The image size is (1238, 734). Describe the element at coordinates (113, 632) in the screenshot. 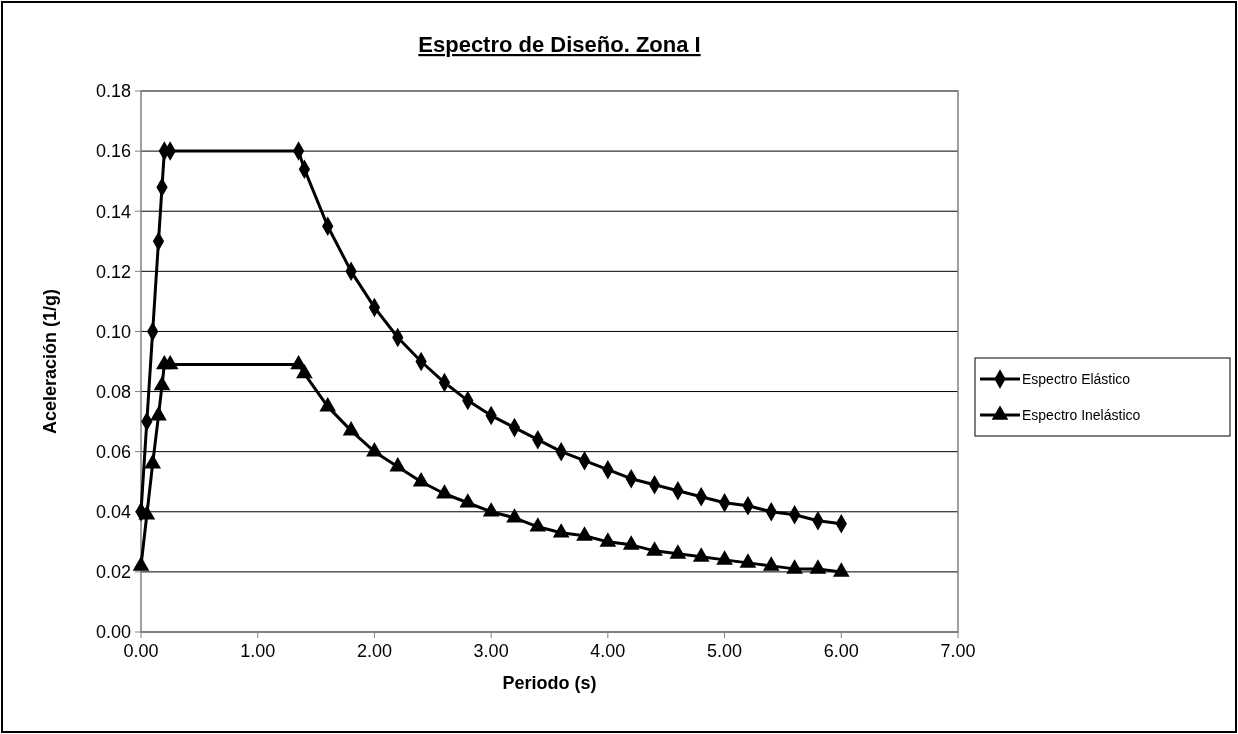

I see `y-tick-label: 0.00` at that location.